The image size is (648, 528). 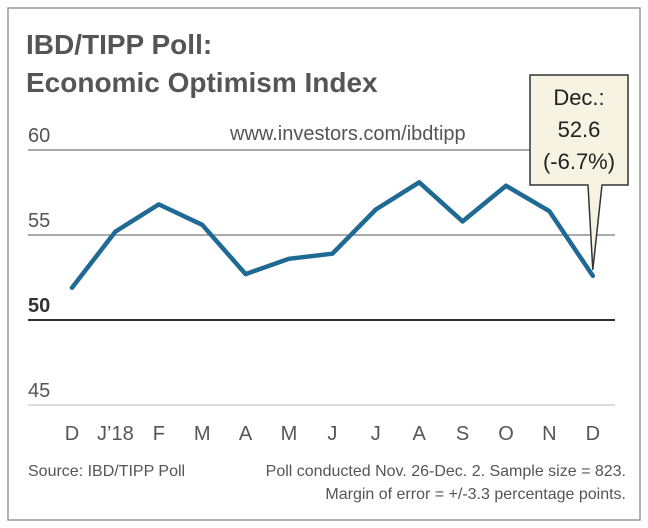 I want to click on callout, so click(x=579, y=172).